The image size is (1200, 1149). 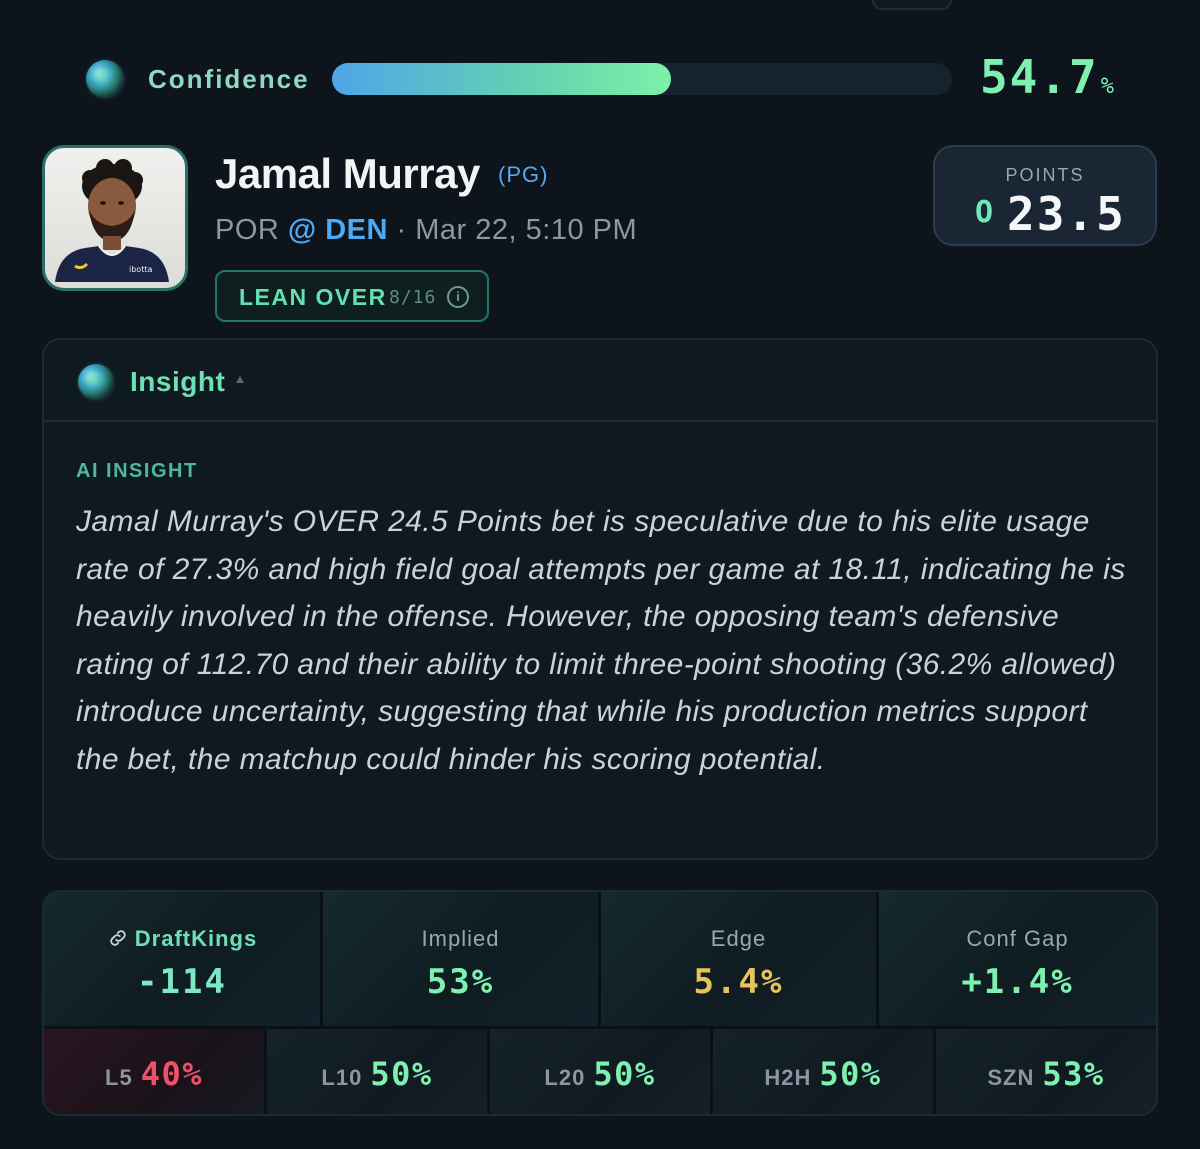 What do you see at coordinates (240, 379) in the screenshot?
I see `caret-up-icon` at bounding box center [240, 379].